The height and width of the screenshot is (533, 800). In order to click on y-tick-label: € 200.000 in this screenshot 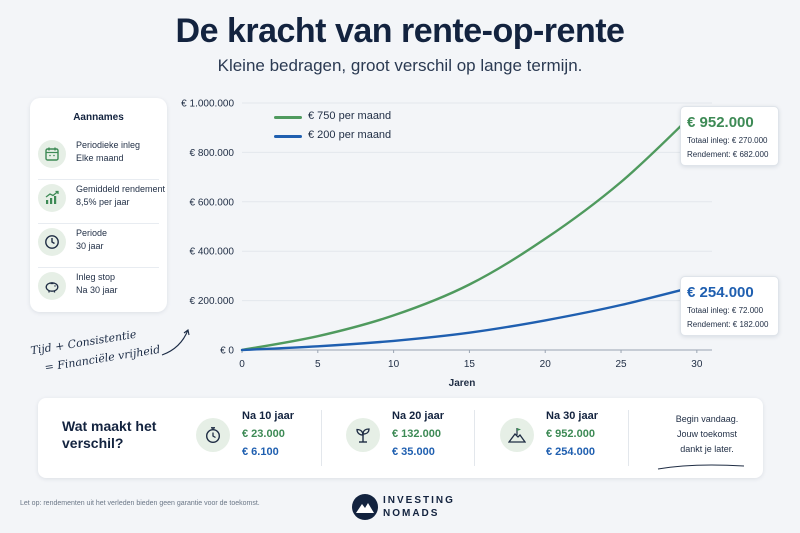, I will do `click(212, 301)`.